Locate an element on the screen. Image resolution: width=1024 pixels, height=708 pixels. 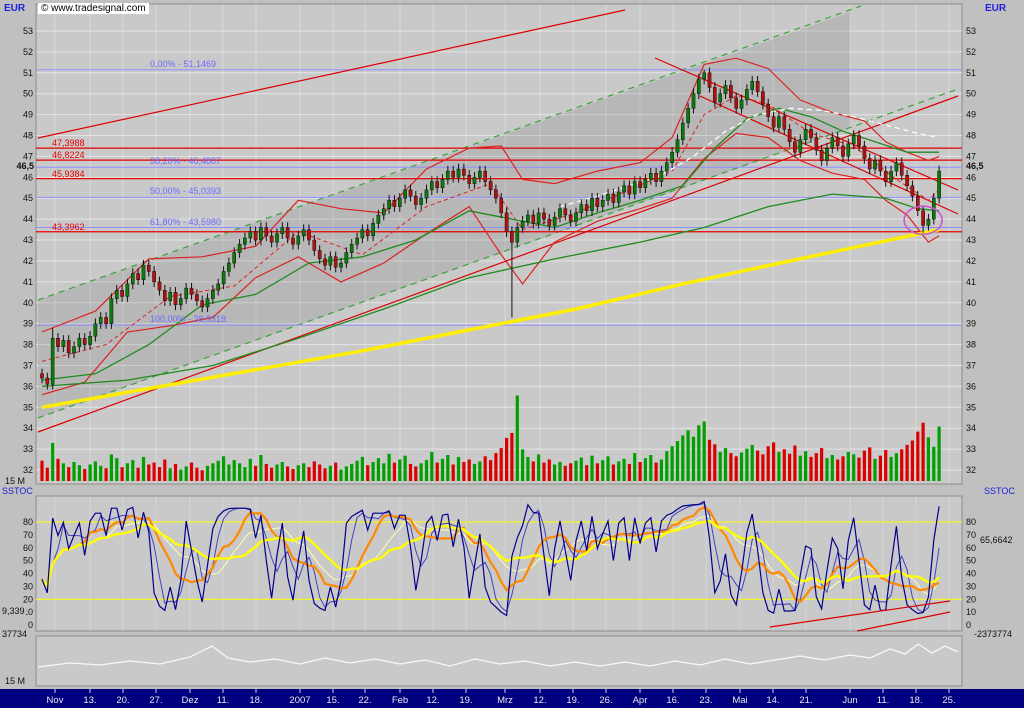
bottom-indicator-pane is located at coordinates (499, 661).